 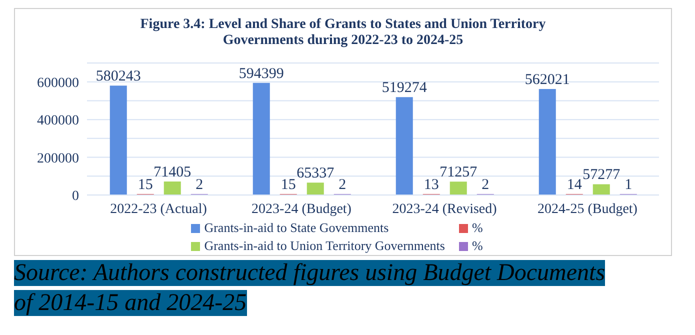 What do you see at coordinates (445, 209) in the screenshot?
I see `x-tick-label: 2023-24 (Revised)` at bounding box center [445, 209].